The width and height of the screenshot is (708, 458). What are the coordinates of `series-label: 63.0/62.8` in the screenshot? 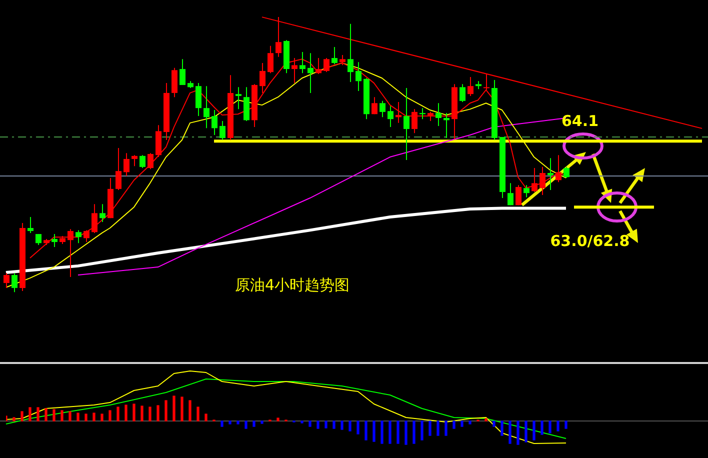 It's located at (590, 241).